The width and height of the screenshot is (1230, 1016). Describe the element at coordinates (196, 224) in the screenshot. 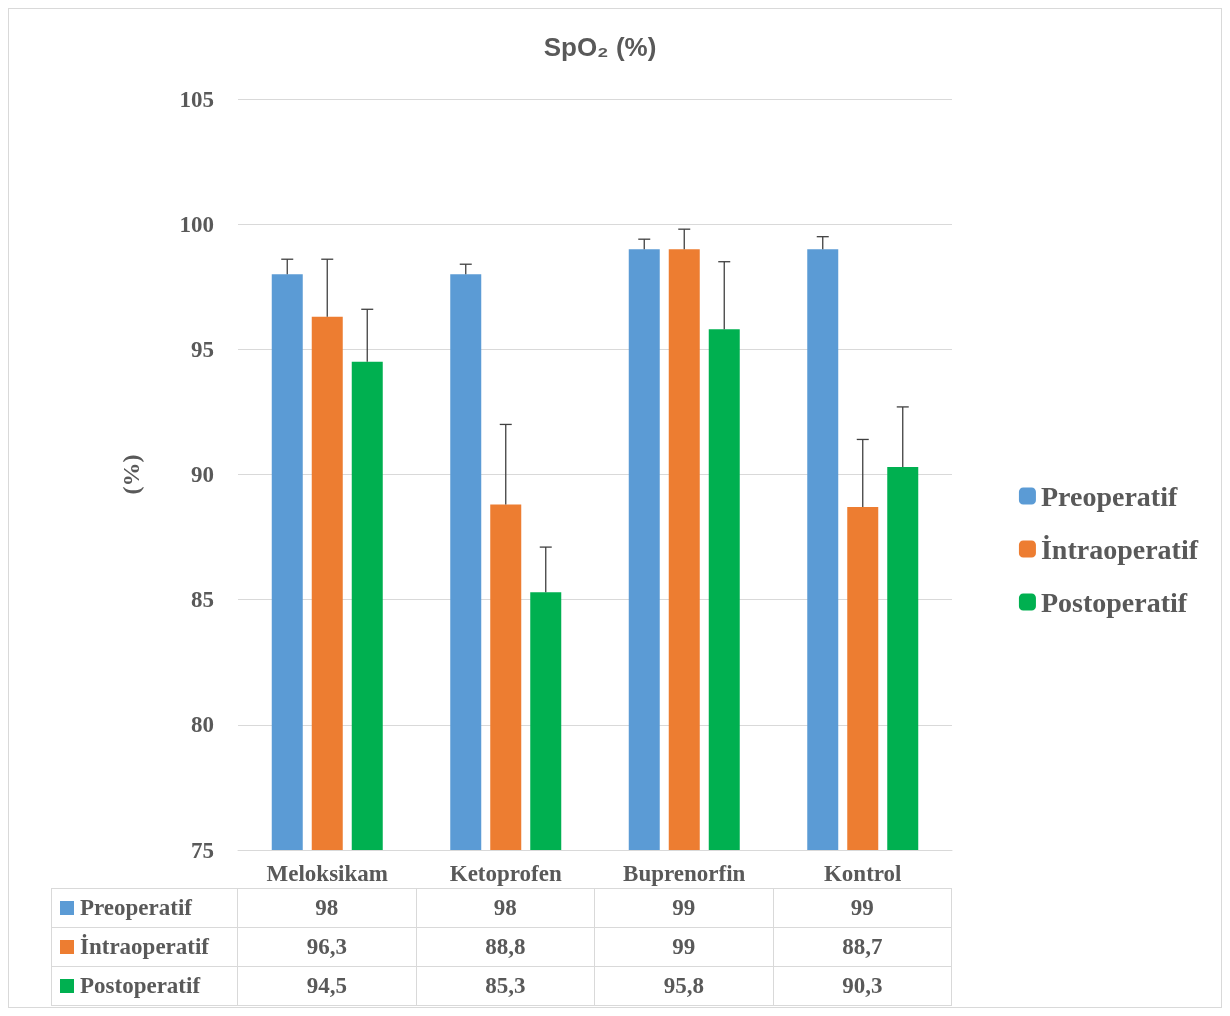

I see `y-tick-label: 100` at that location.